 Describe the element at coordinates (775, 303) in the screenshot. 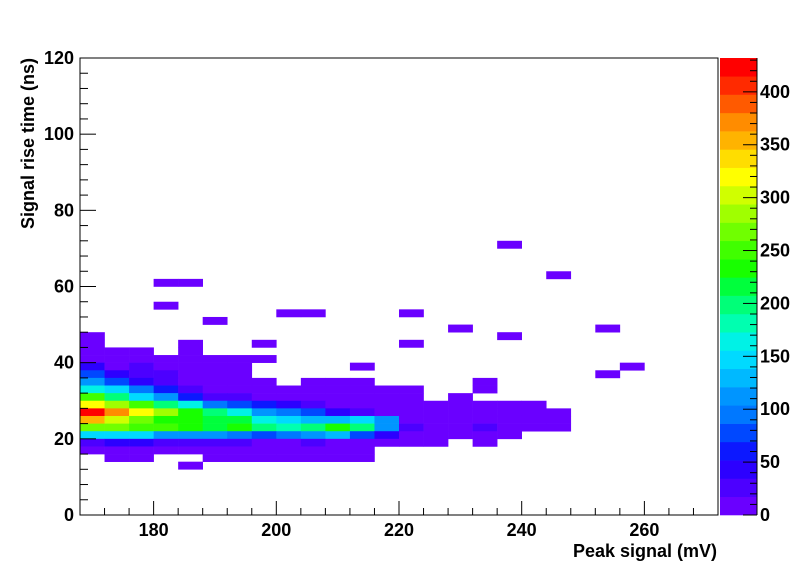

I see `colorbar-tick-label: 200` at that location.